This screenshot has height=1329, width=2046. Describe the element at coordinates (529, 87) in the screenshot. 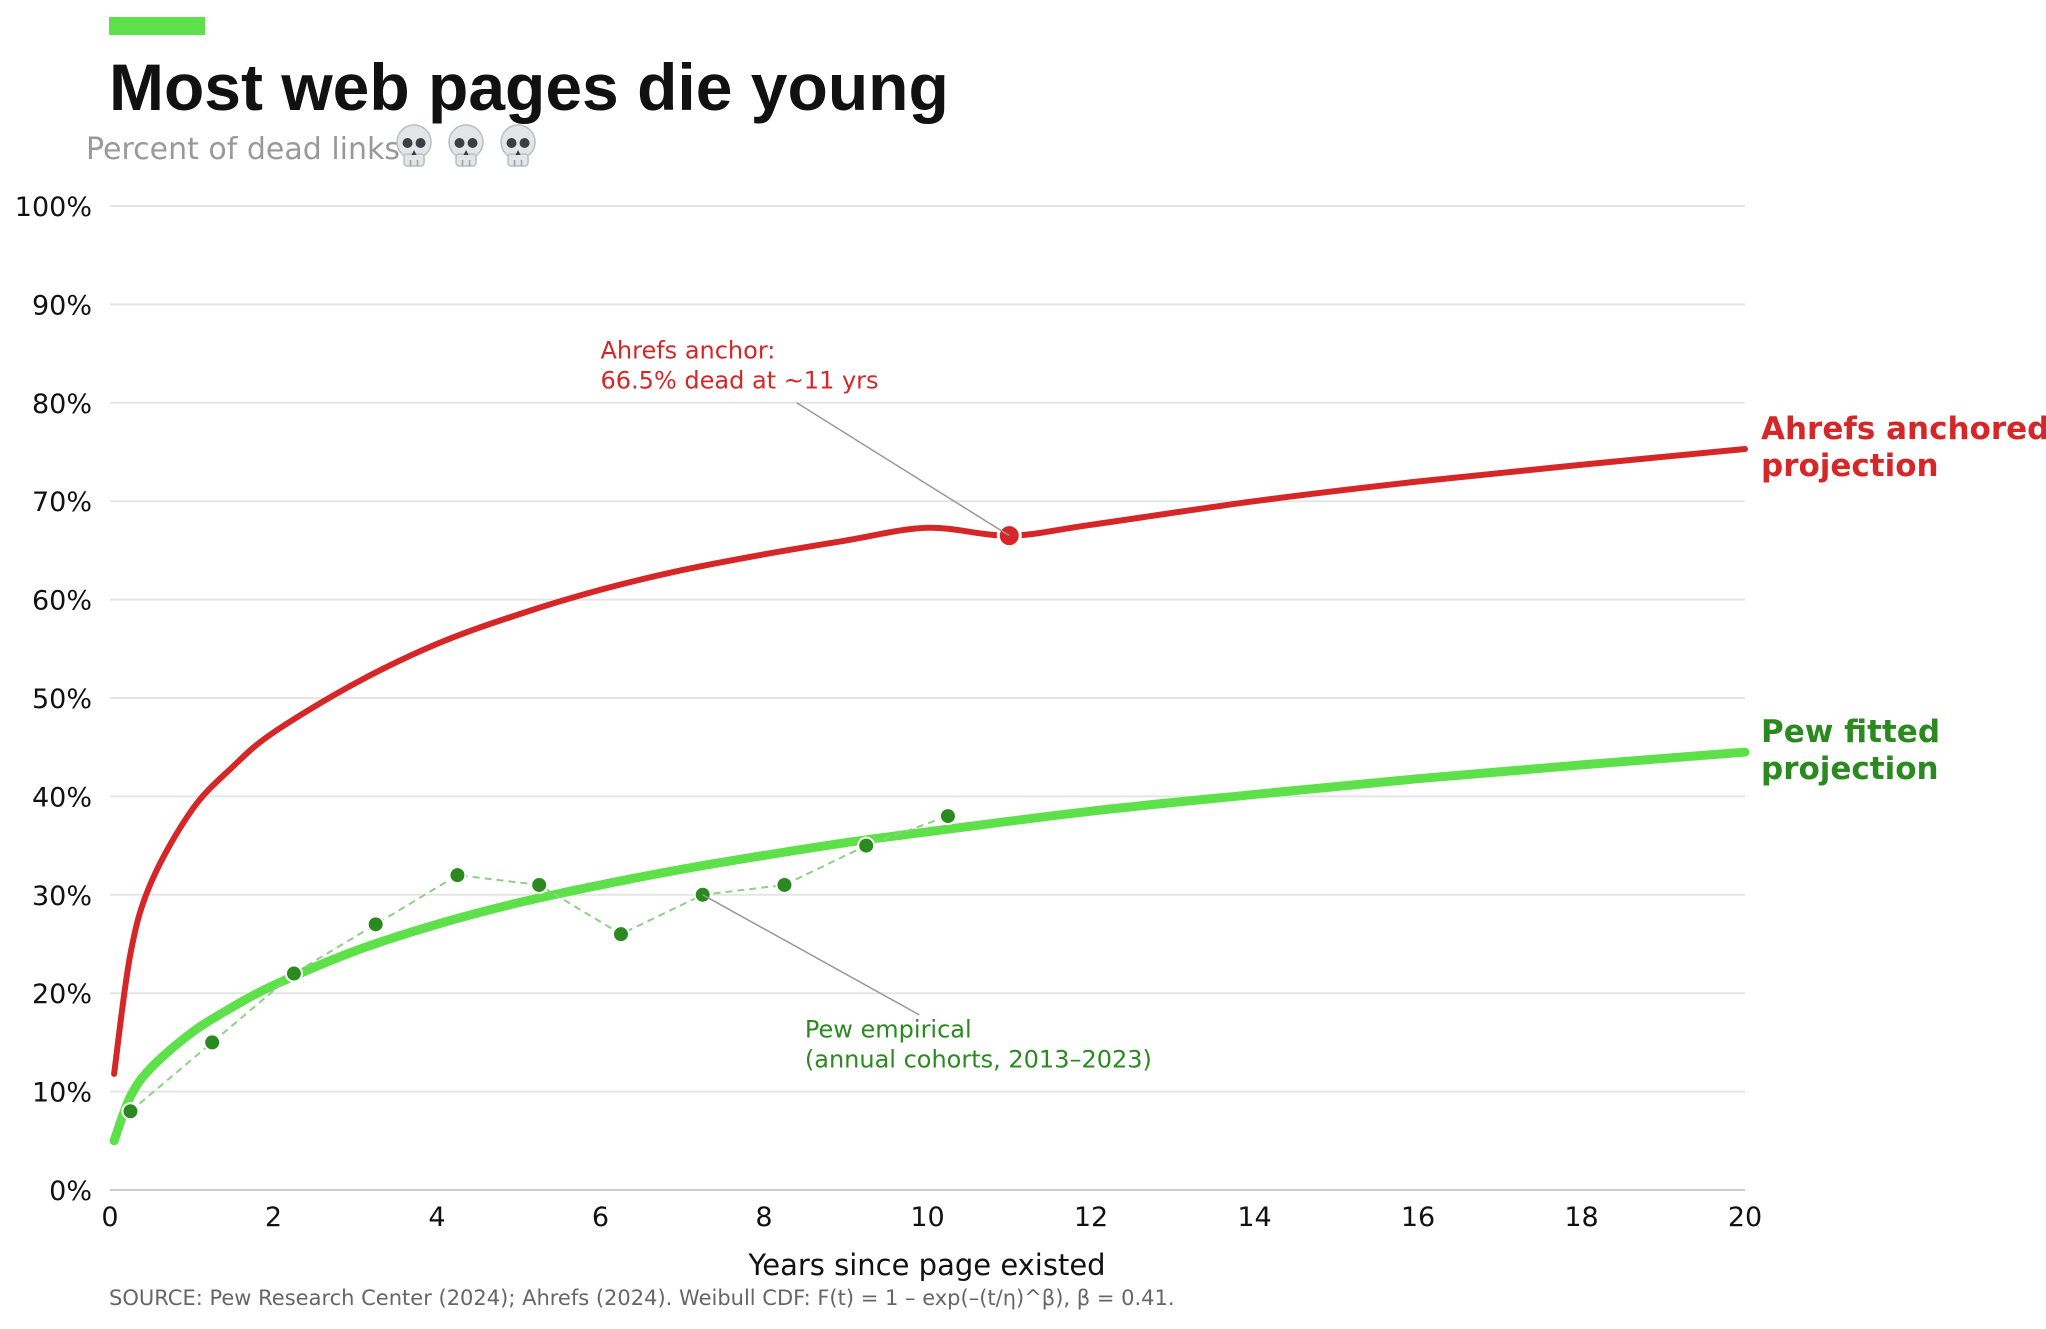

I see `chart-title: Most web pages die young` at that location.